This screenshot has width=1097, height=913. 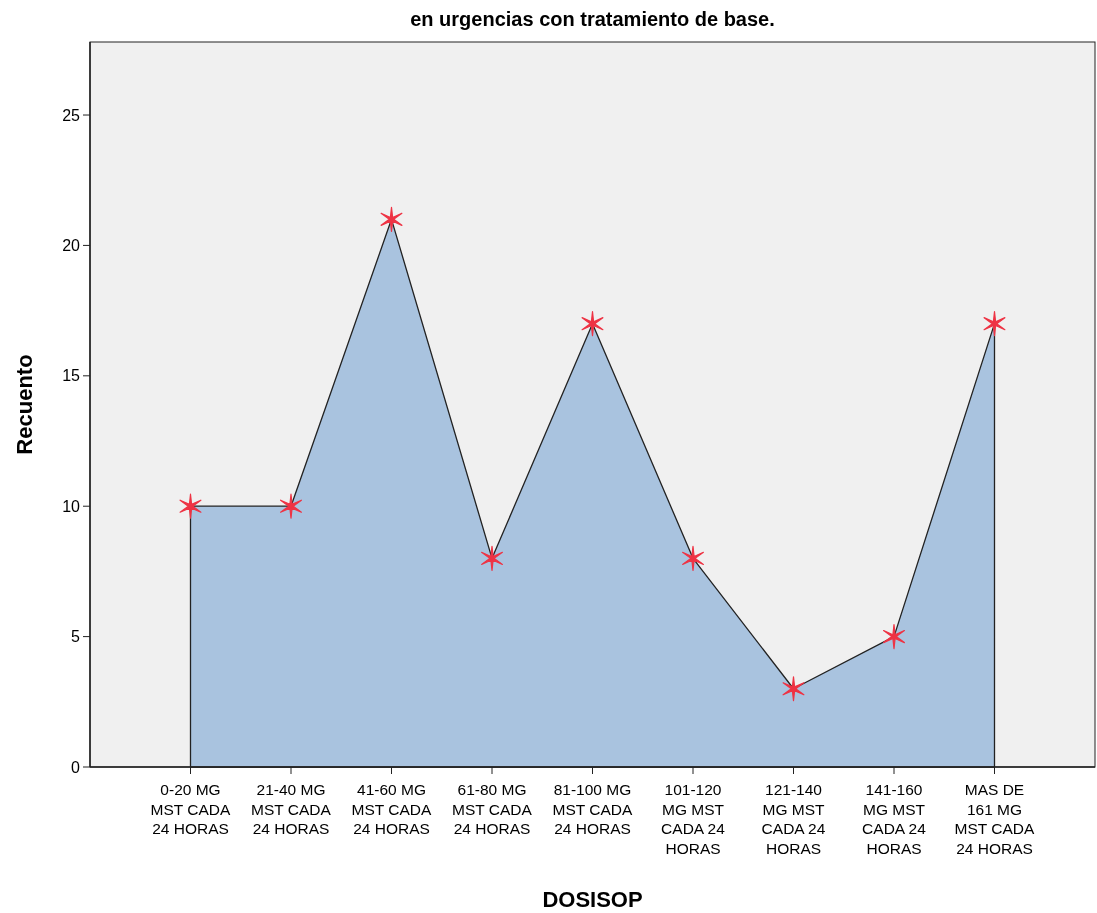 I want to click on x-tick-label: 121-140 MG MST CADA 24 HORAS, so click(x=793, y=819).